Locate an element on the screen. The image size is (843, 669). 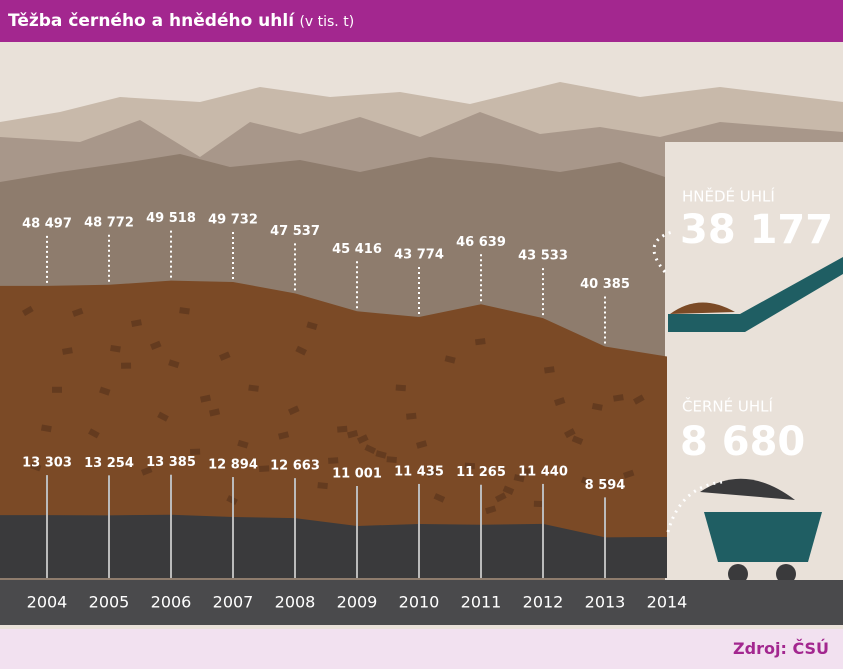
black-coal-area is located at coordinates (333, 546).